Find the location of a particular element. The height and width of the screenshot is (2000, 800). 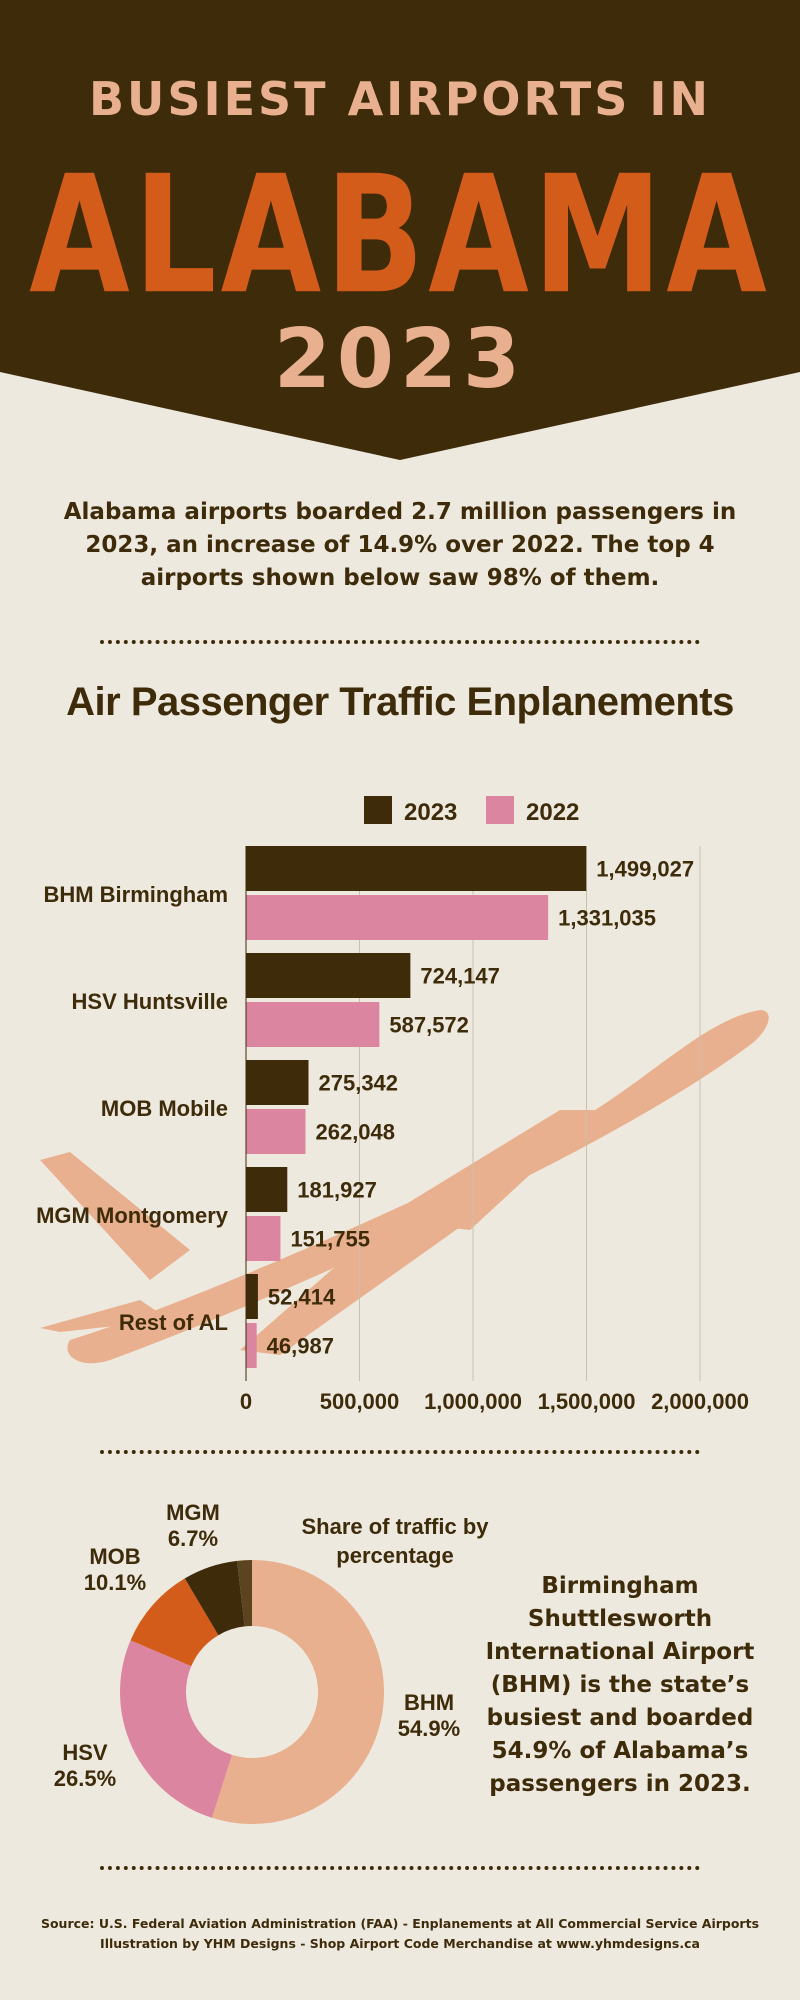

legend-label: 2022 is located at coordinates (552, 812).